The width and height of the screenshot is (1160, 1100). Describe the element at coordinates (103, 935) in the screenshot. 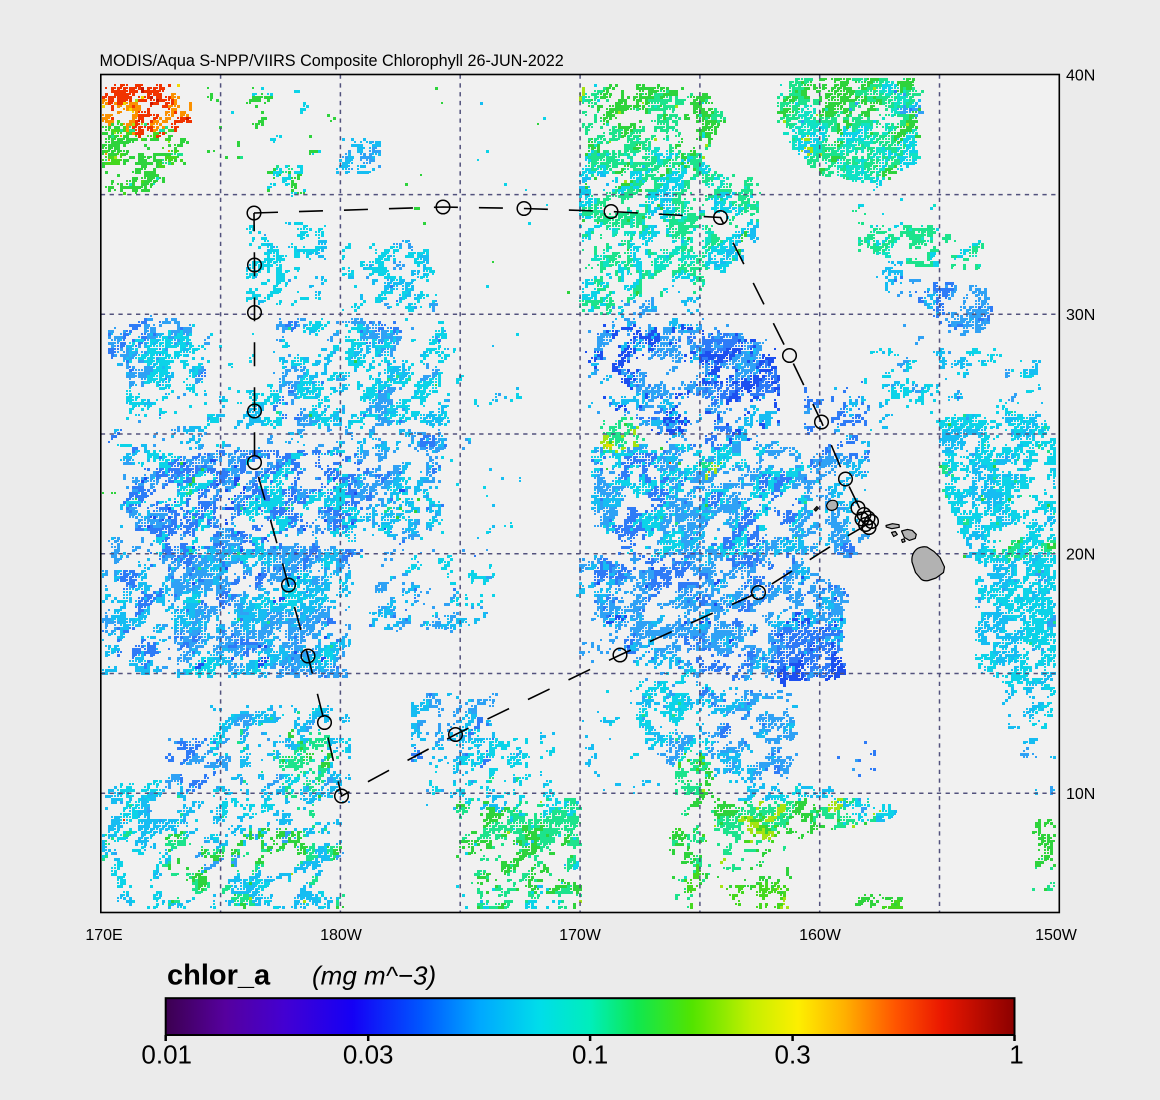

I see `svg-text: 170E` at that location.